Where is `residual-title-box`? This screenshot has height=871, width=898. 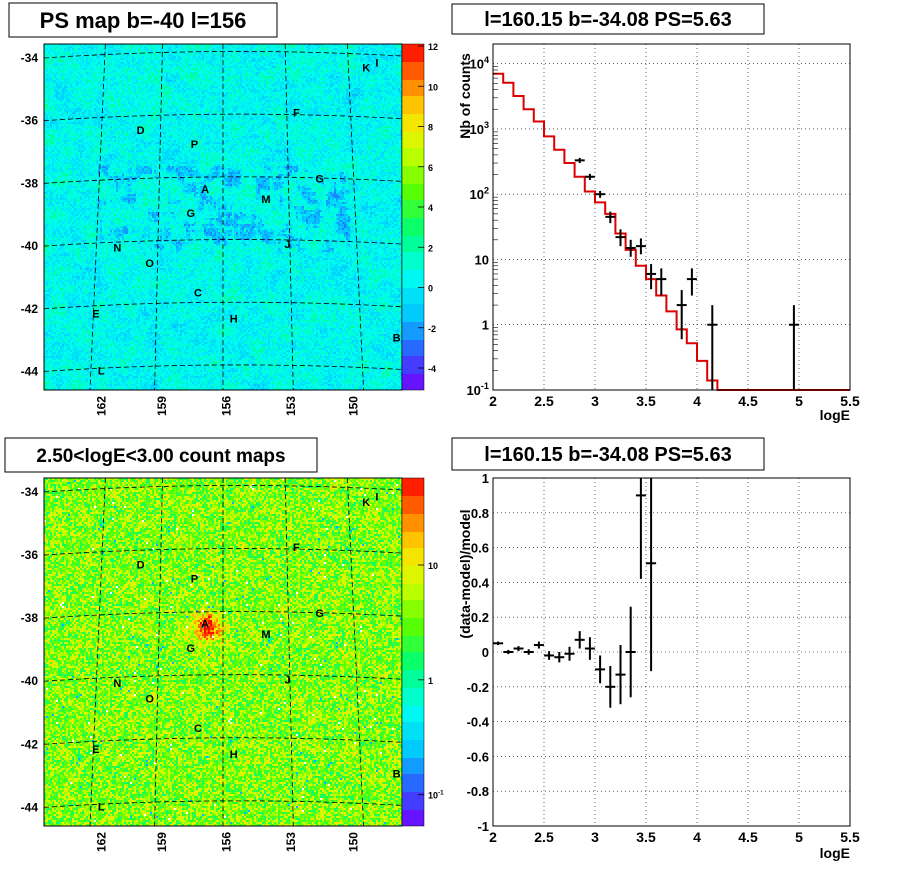
residual-title-box is located at coordinates (608, 454).